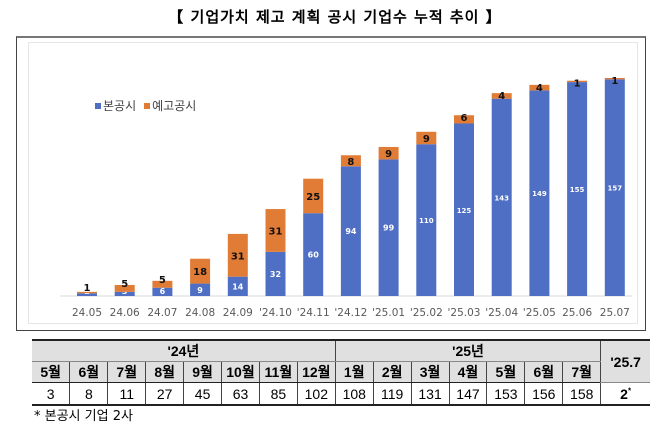 The image size is (670, 428). Describe the element at coordinates (464, 313) in the screenshot. I see `x-tick-label: '25.03` at that location.